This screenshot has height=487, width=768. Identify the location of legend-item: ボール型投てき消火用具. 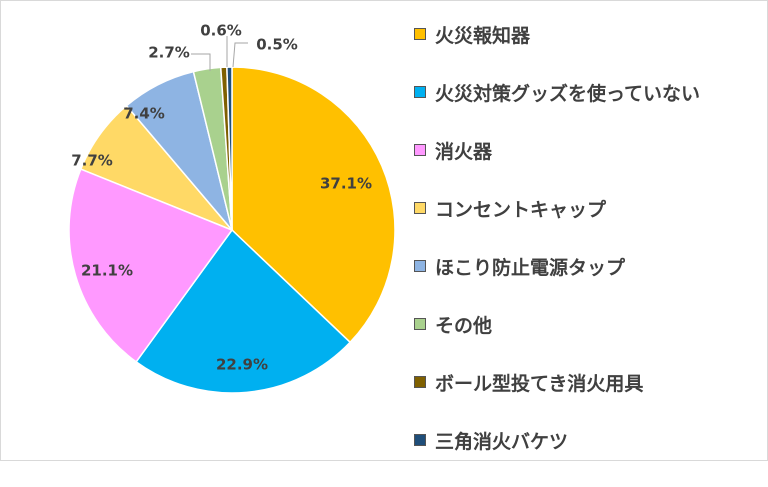
(589, 383).